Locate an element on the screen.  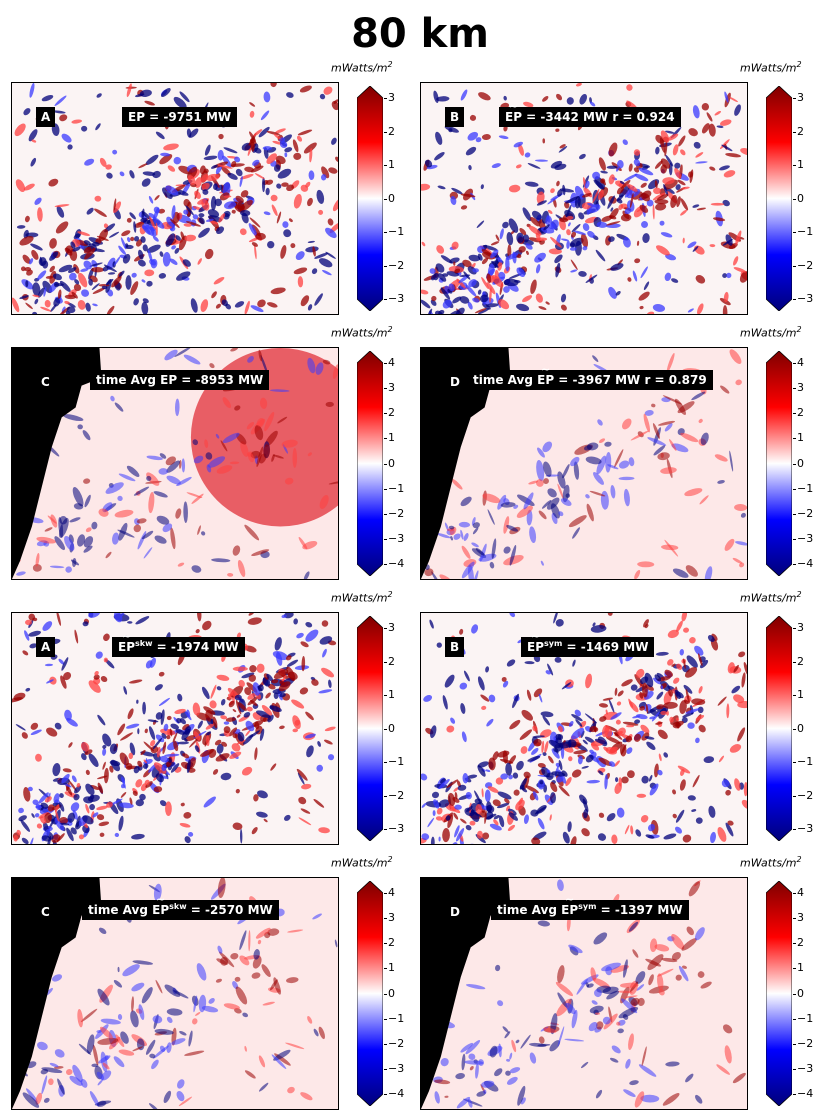
map-panel-b: B EP = -3442 MW r = 0.924 is located at coordinates (584, 198).